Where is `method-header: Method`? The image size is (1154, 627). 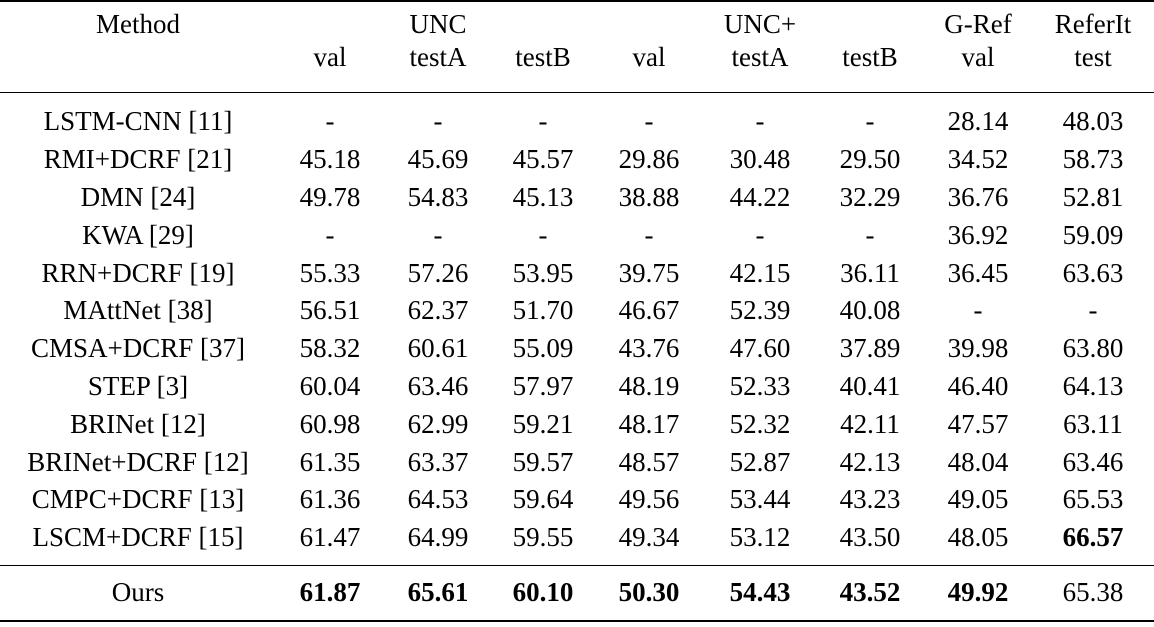 method-header: Method is located at coordinates (138, 24).